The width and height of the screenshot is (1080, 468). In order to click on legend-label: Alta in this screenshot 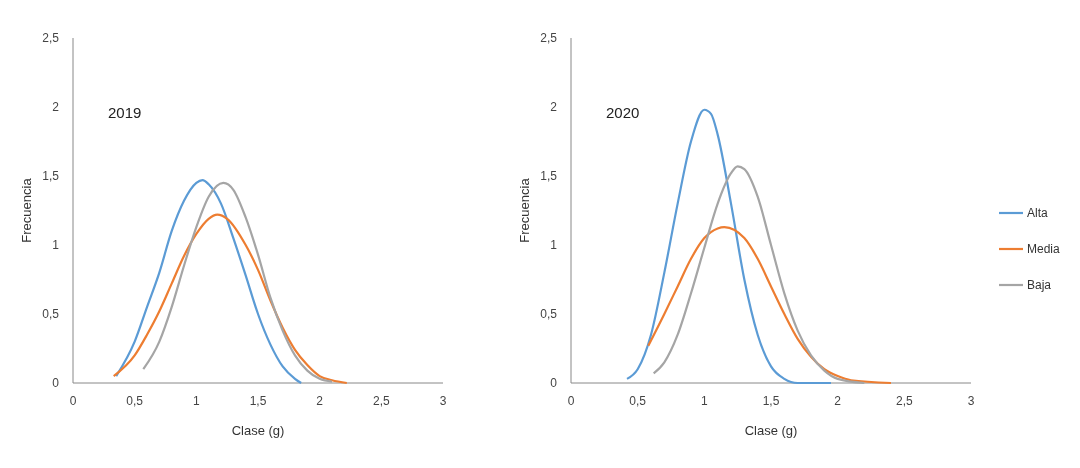, I will do `click(1037, 213)`.